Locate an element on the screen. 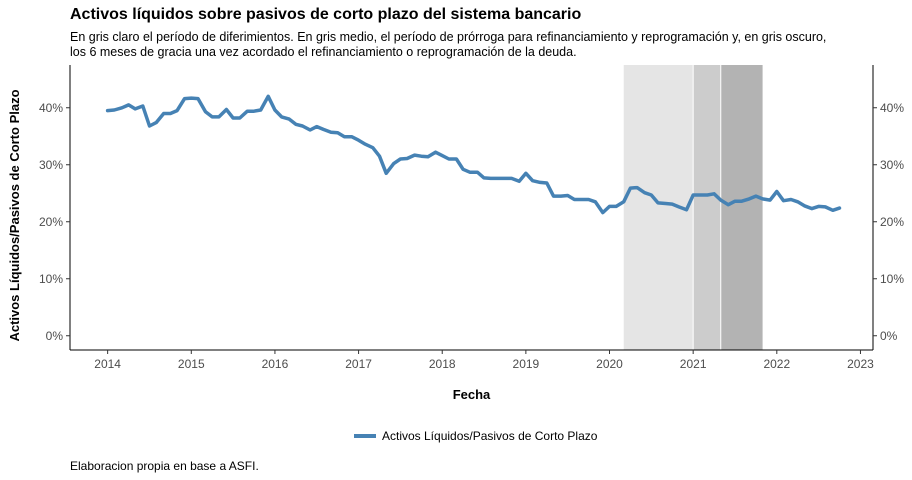 This screenshot has width=912, height=480. x-axis-title: Fecha is located at coordinates (472, 394).